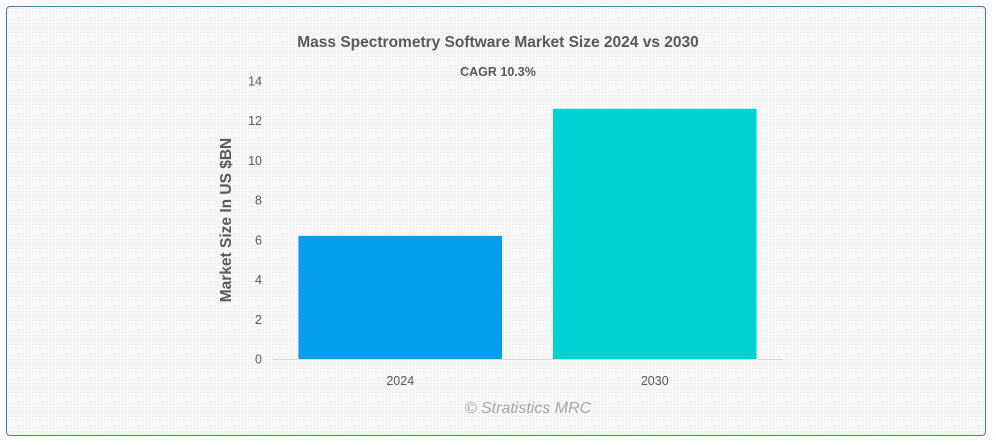  I want to click on chart-subtitle: CAGR 10.3%, so click(498, 72).